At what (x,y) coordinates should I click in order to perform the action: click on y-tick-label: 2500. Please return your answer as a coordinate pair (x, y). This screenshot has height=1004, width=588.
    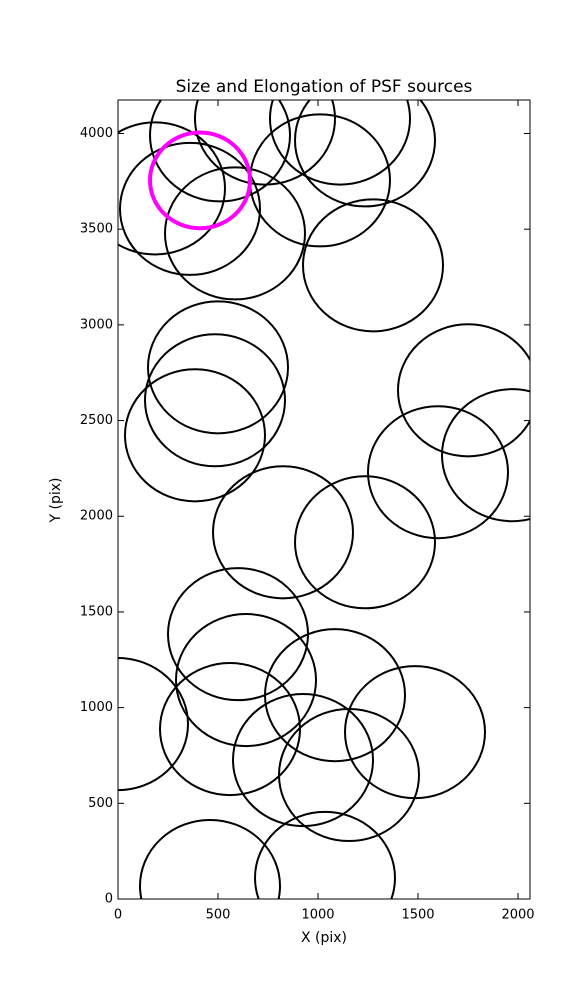
    Looking at the image, I should click on (96, 420).